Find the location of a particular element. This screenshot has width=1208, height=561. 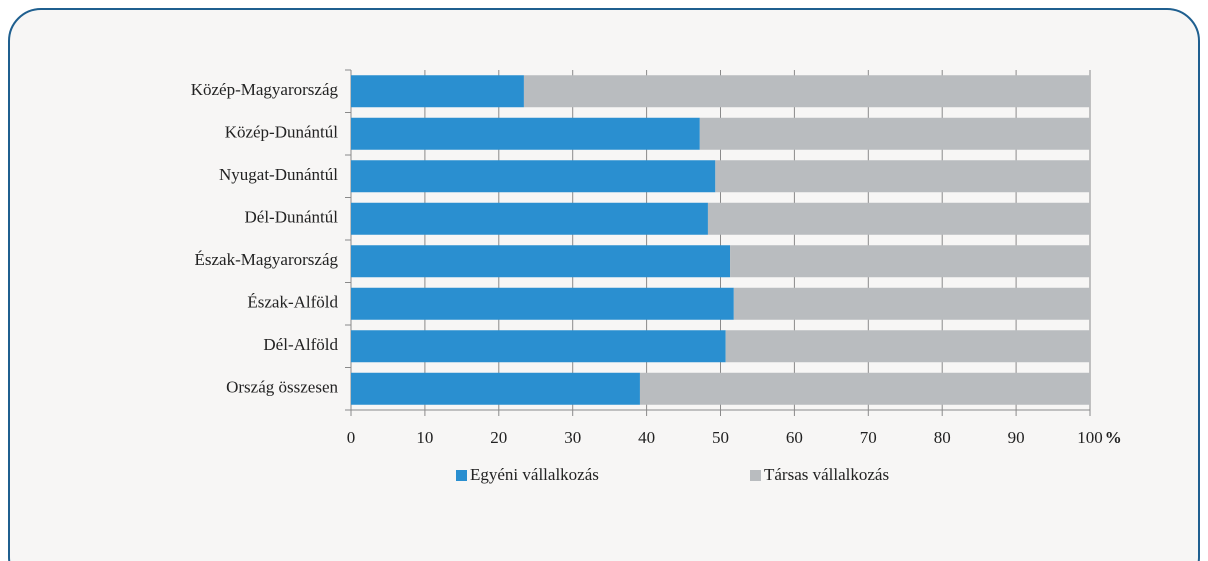

x-tick-label: 40 is located at coordinates (646, 437).